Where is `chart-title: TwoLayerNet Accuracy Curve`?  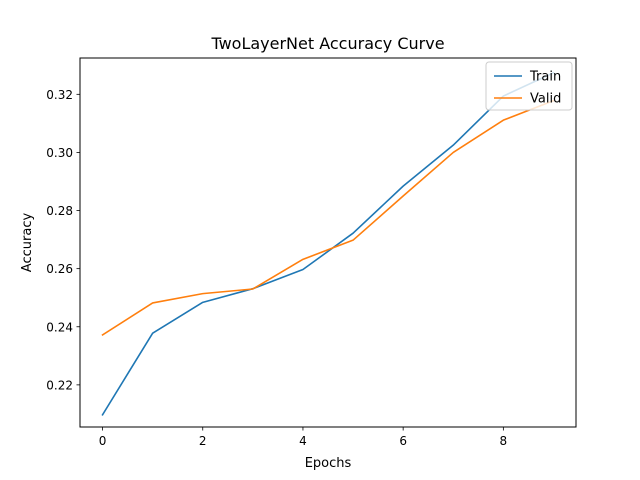 chart-title: TwoLayerNet Accuracy Curve is located at coordinates (327, 43).